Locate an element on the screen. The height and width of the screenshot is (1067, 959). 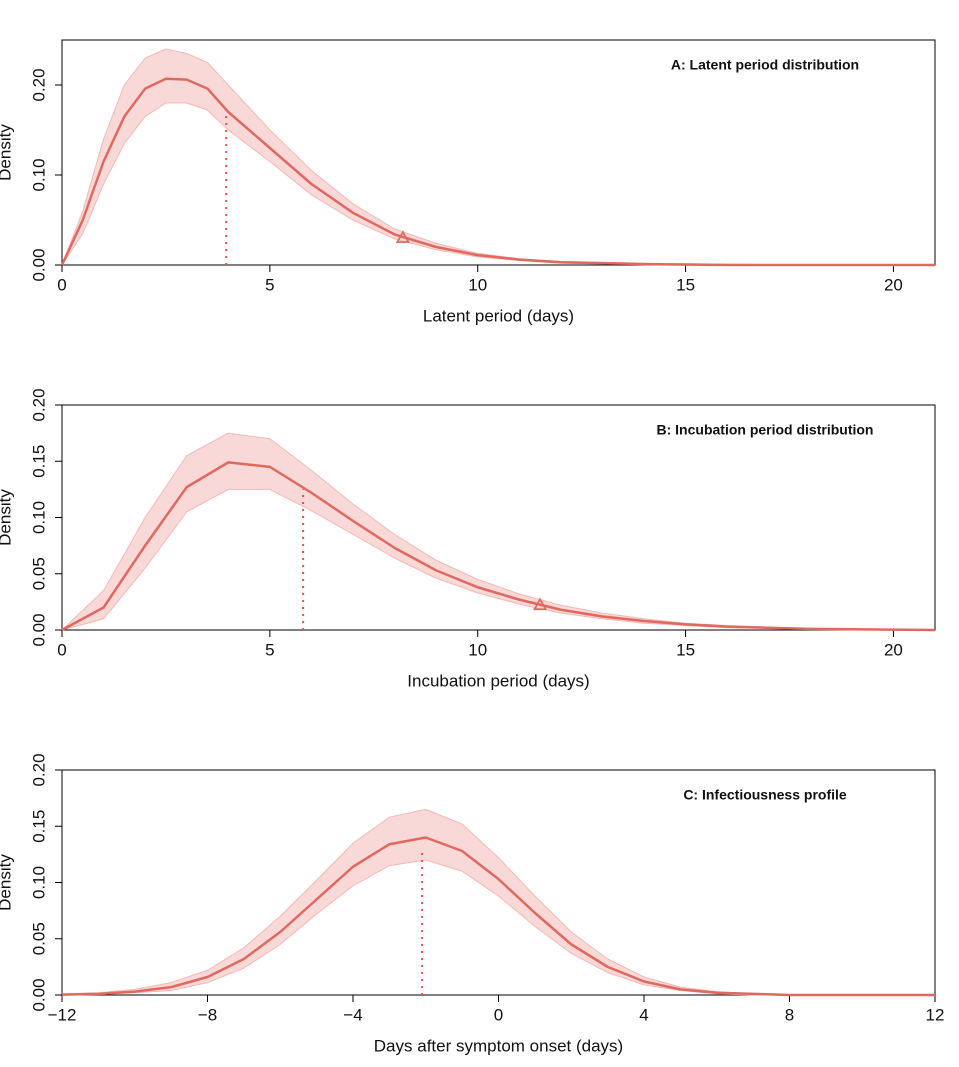
x-tick-label: 4 is located at coordinates (643, 1014).